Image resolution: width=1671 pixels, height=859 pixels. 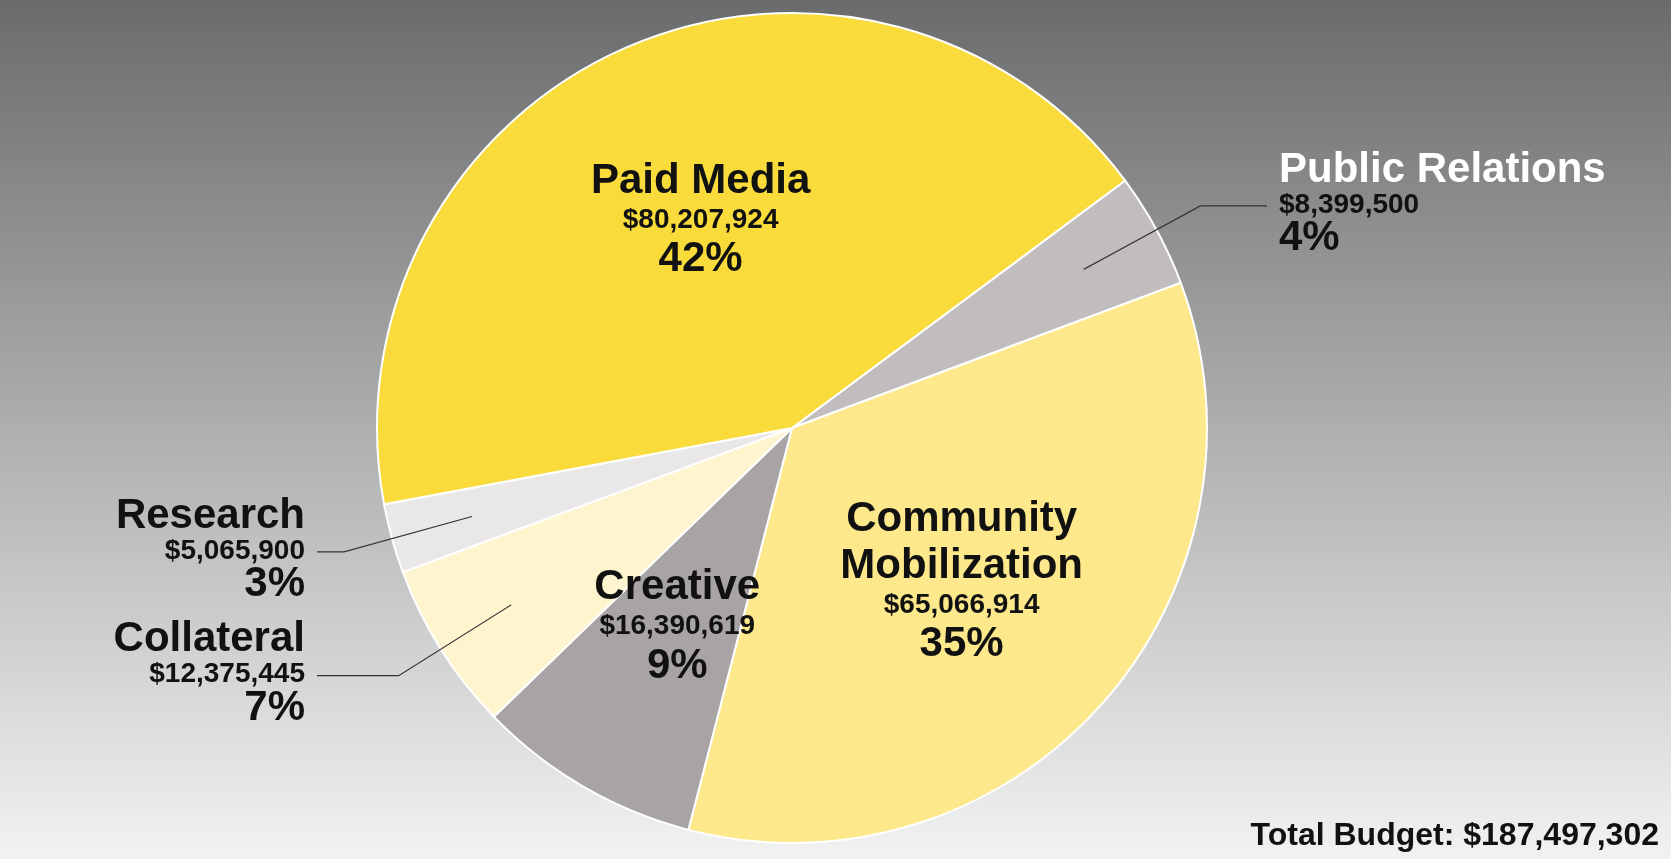 What do you see at coordinates (1454, 834) in the screenshot?
I see `text: Total Budget: $187,497,302` at bounding box center [1454, 834].